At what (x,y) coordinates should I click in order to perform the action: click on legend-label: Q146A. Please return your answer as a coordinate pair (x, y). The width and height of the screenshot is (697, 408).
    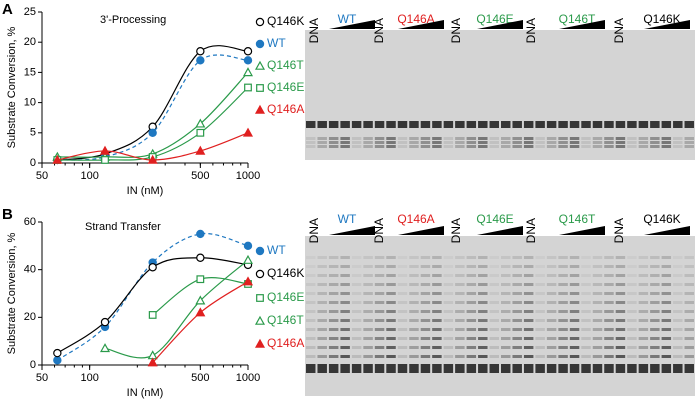
    Looking at the image, I should click on (285, 343).